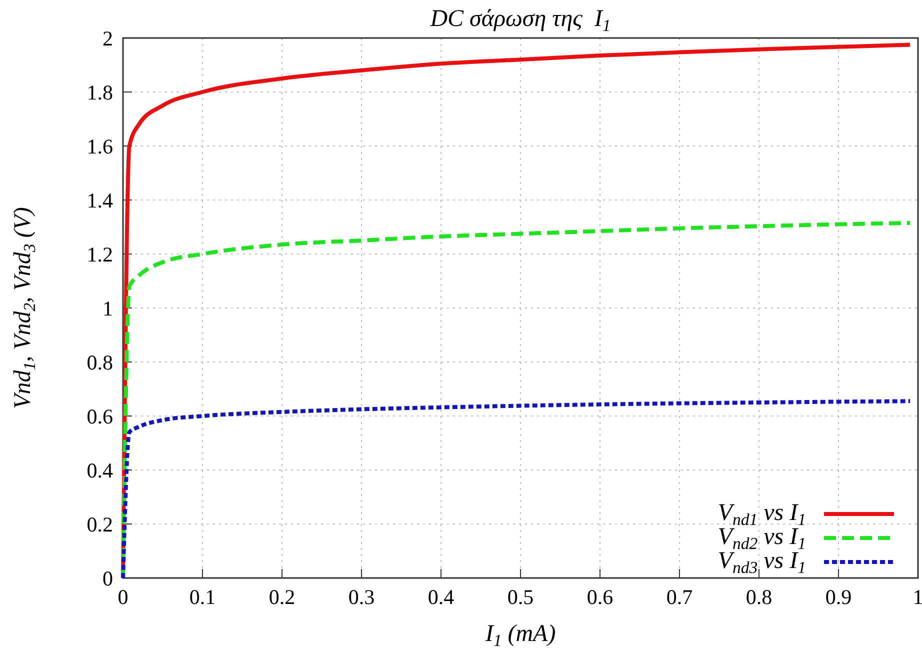  What do you see at coordinates (99, 416) in the screenshot?
I see `y-tick-label: 0.6` at bounding box center [99, 416].